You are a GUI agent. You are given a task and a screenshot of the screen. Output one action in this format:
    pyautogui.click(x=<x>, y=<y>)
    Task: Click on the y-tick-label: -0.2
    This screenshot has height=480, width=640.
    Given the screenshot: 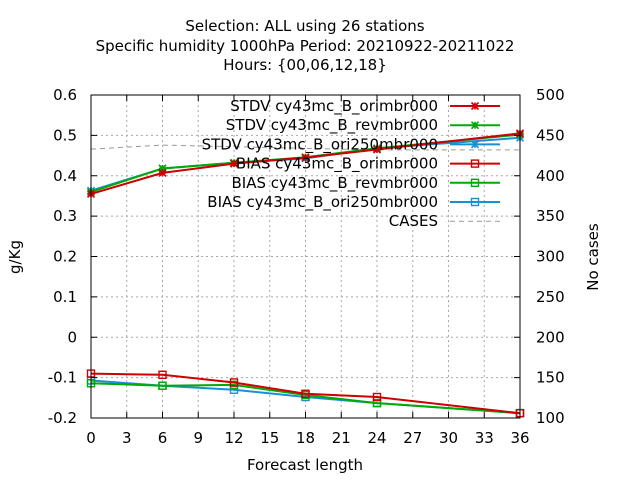 What is the action you would take?
    pyautogui.click(x=62, y=418)
    